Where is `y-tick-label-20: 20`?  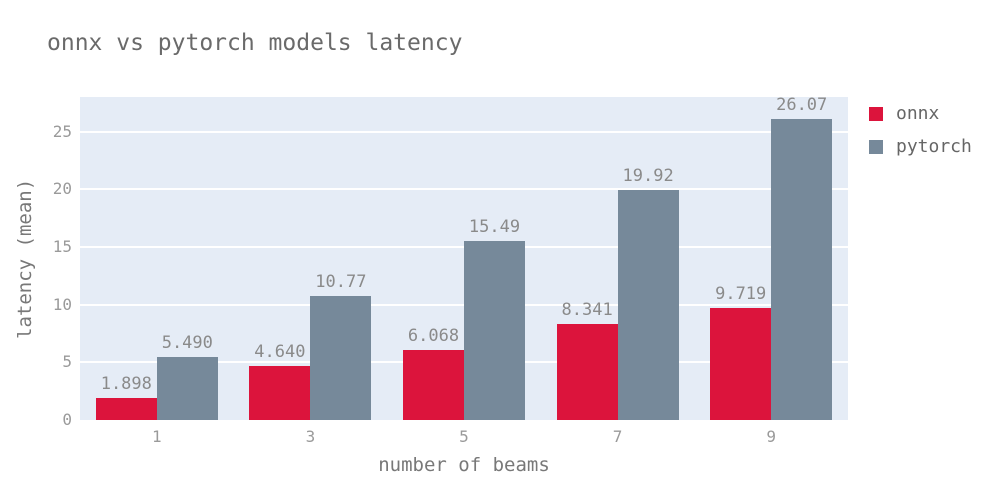
y-tick-label-20: 20 is located at coordinates (62, 189).